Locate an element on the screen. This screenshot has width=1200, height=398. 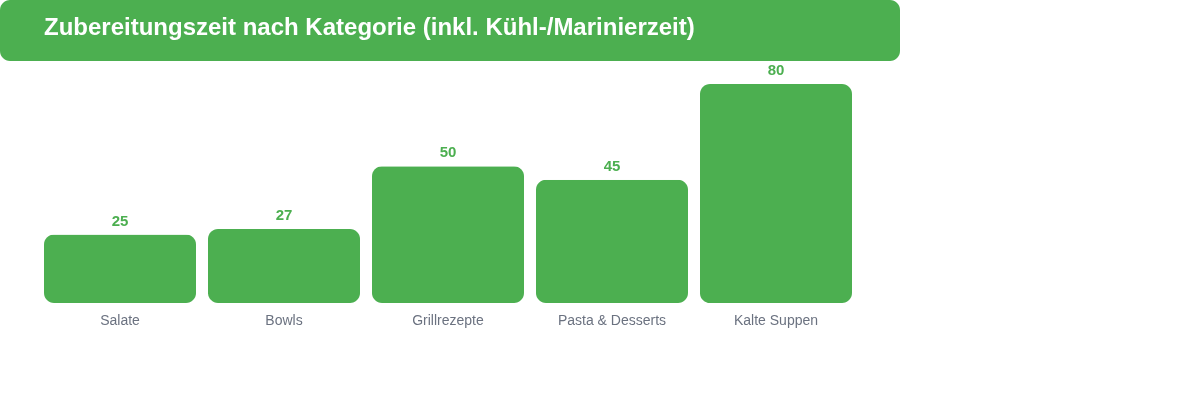
x-tick-label: Grillrezepte is located at coordinates (448, 320).